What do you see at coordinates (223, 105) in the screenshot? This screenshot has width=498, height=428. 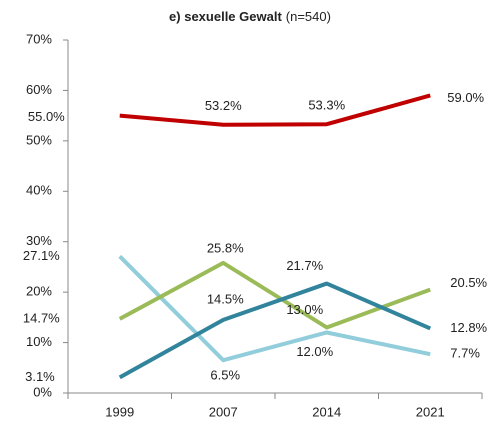 I see `data-label: 53.2%` at bounding box center [223, 105].